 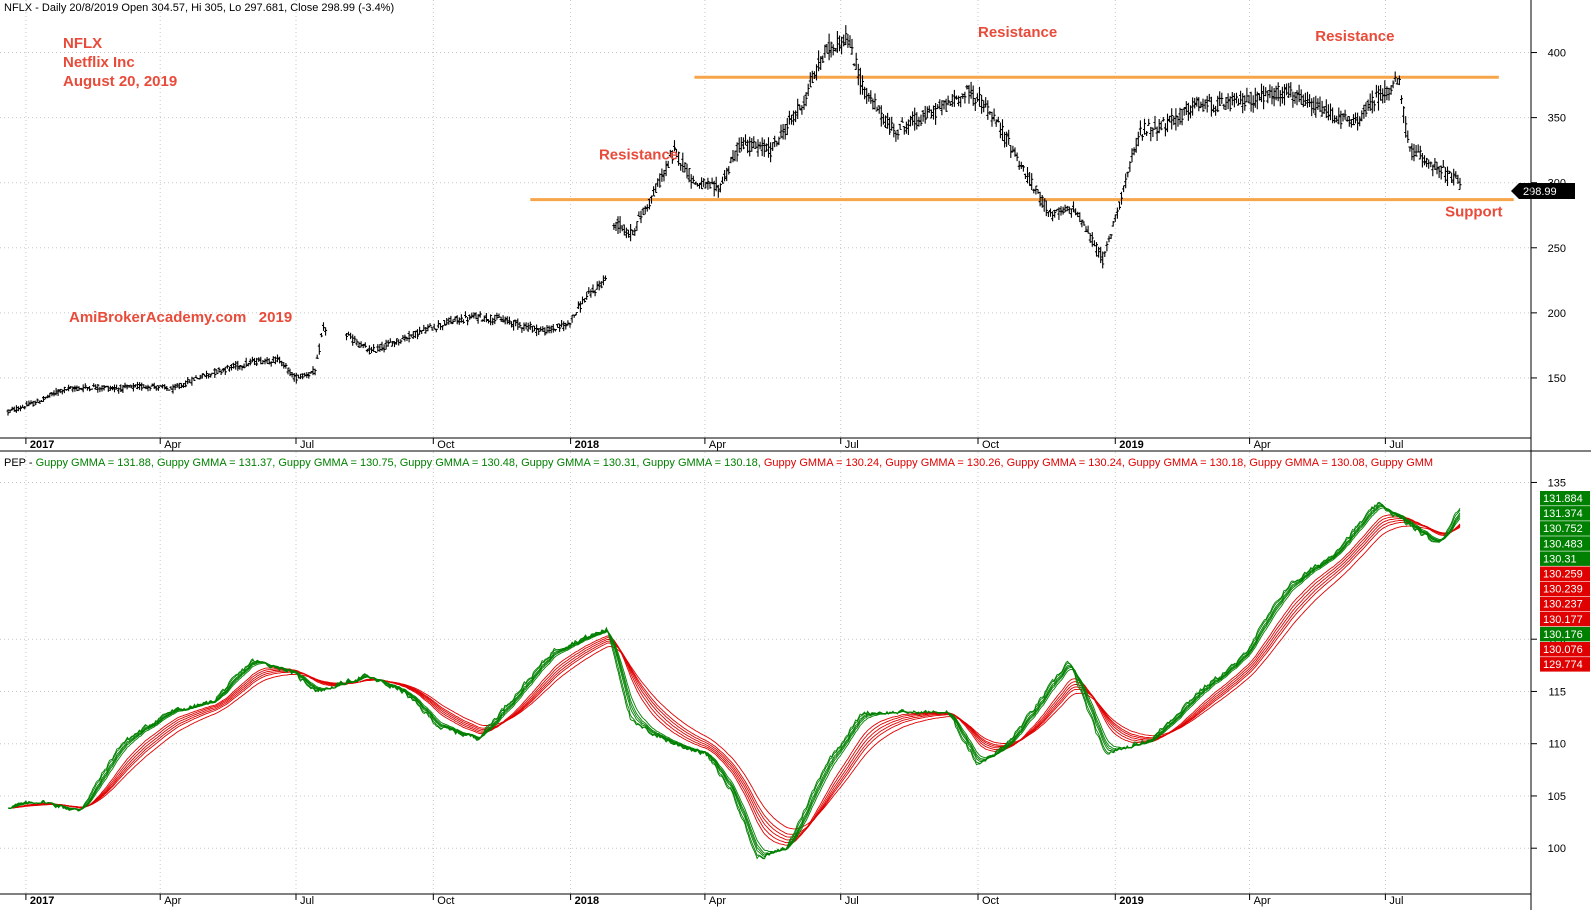 I want to click on bottom-y-tick-label: 105, so click(x=1557, y=797).